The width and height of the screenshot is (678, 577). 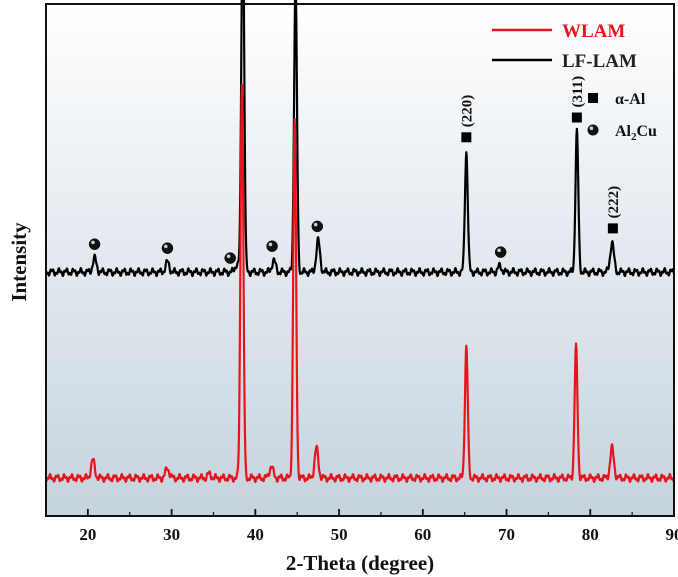 What do you see at coordinates (590, 534) in the screenshot?
I see `x-tick-label: 80` at bounding box center [590, 534].